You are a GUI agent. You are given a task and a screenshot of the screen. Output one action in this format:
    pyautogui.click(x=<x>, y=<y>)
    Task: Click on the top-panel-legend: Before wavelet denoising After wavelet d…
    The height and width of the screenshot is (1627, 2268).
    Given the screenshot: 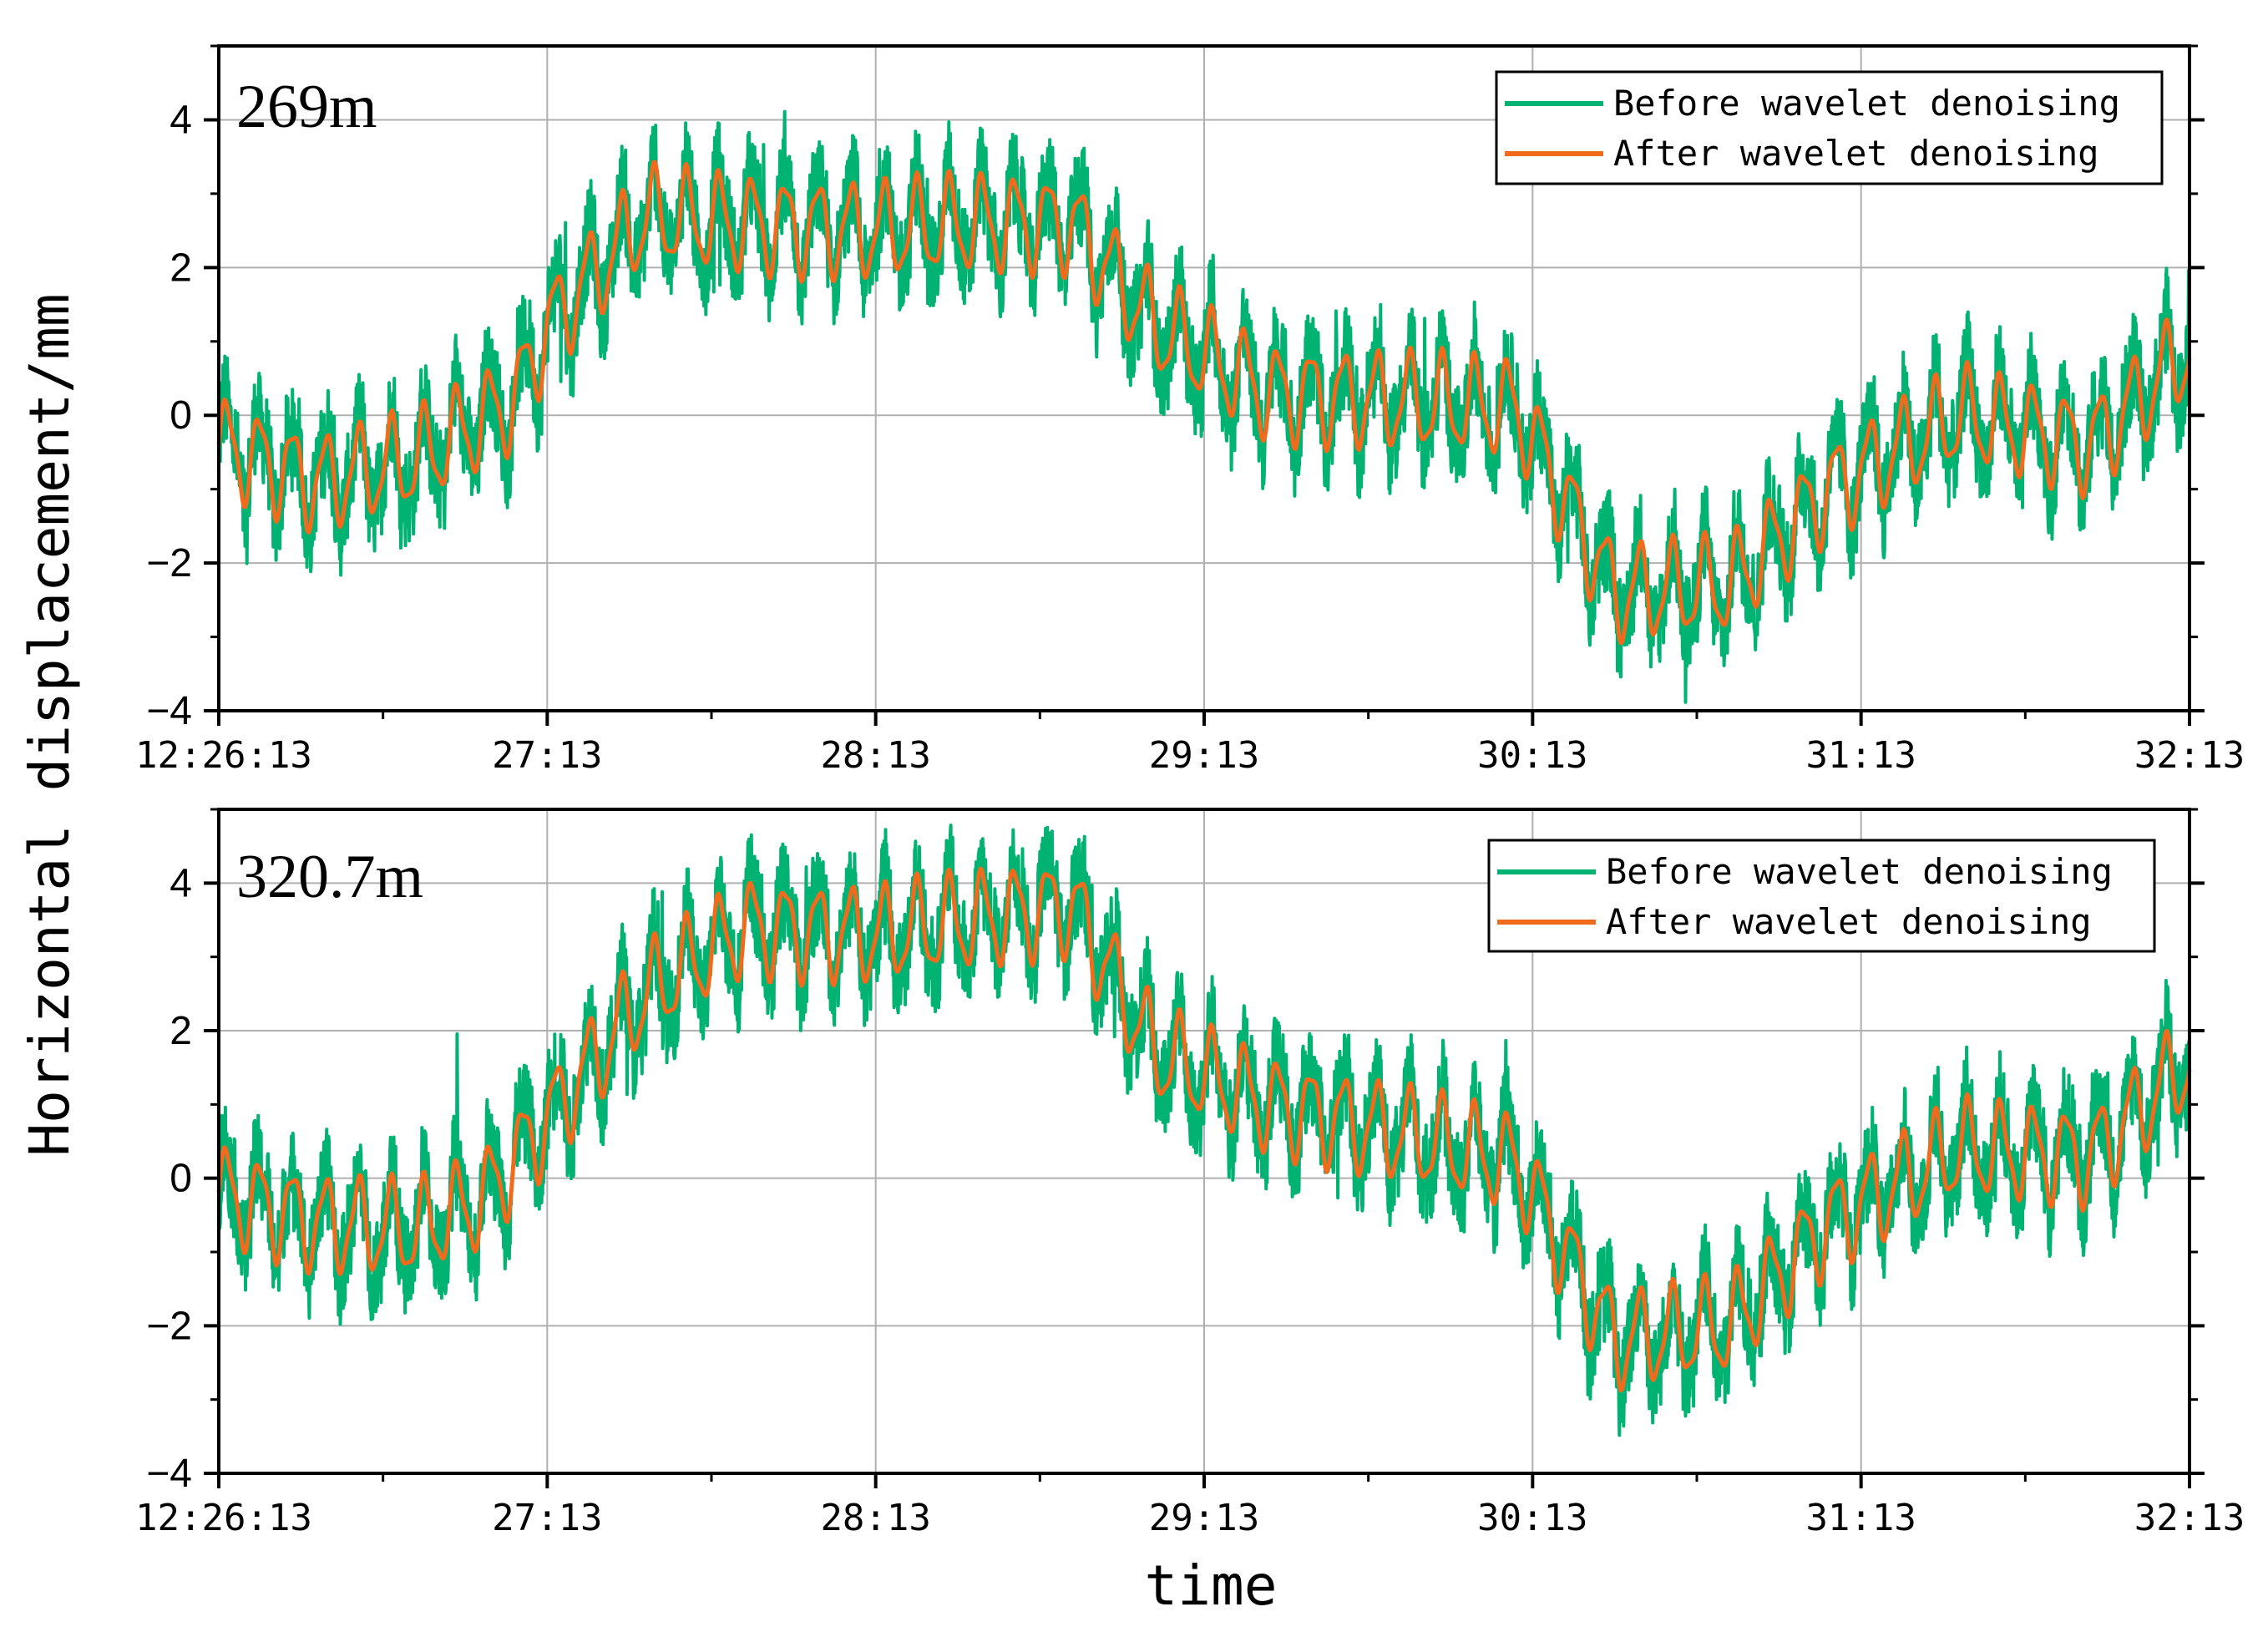 What is the action you would take?
    pyautogui.click(x=1830, y=127)
    